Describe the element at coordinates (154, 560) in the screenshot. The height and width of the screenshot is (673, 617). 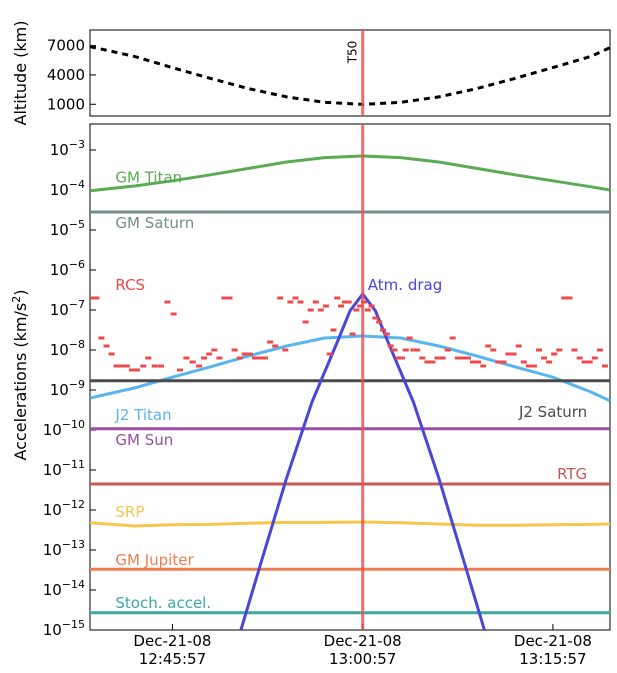
I see `gm-jupiter-label: GM Jupiter` at that location.